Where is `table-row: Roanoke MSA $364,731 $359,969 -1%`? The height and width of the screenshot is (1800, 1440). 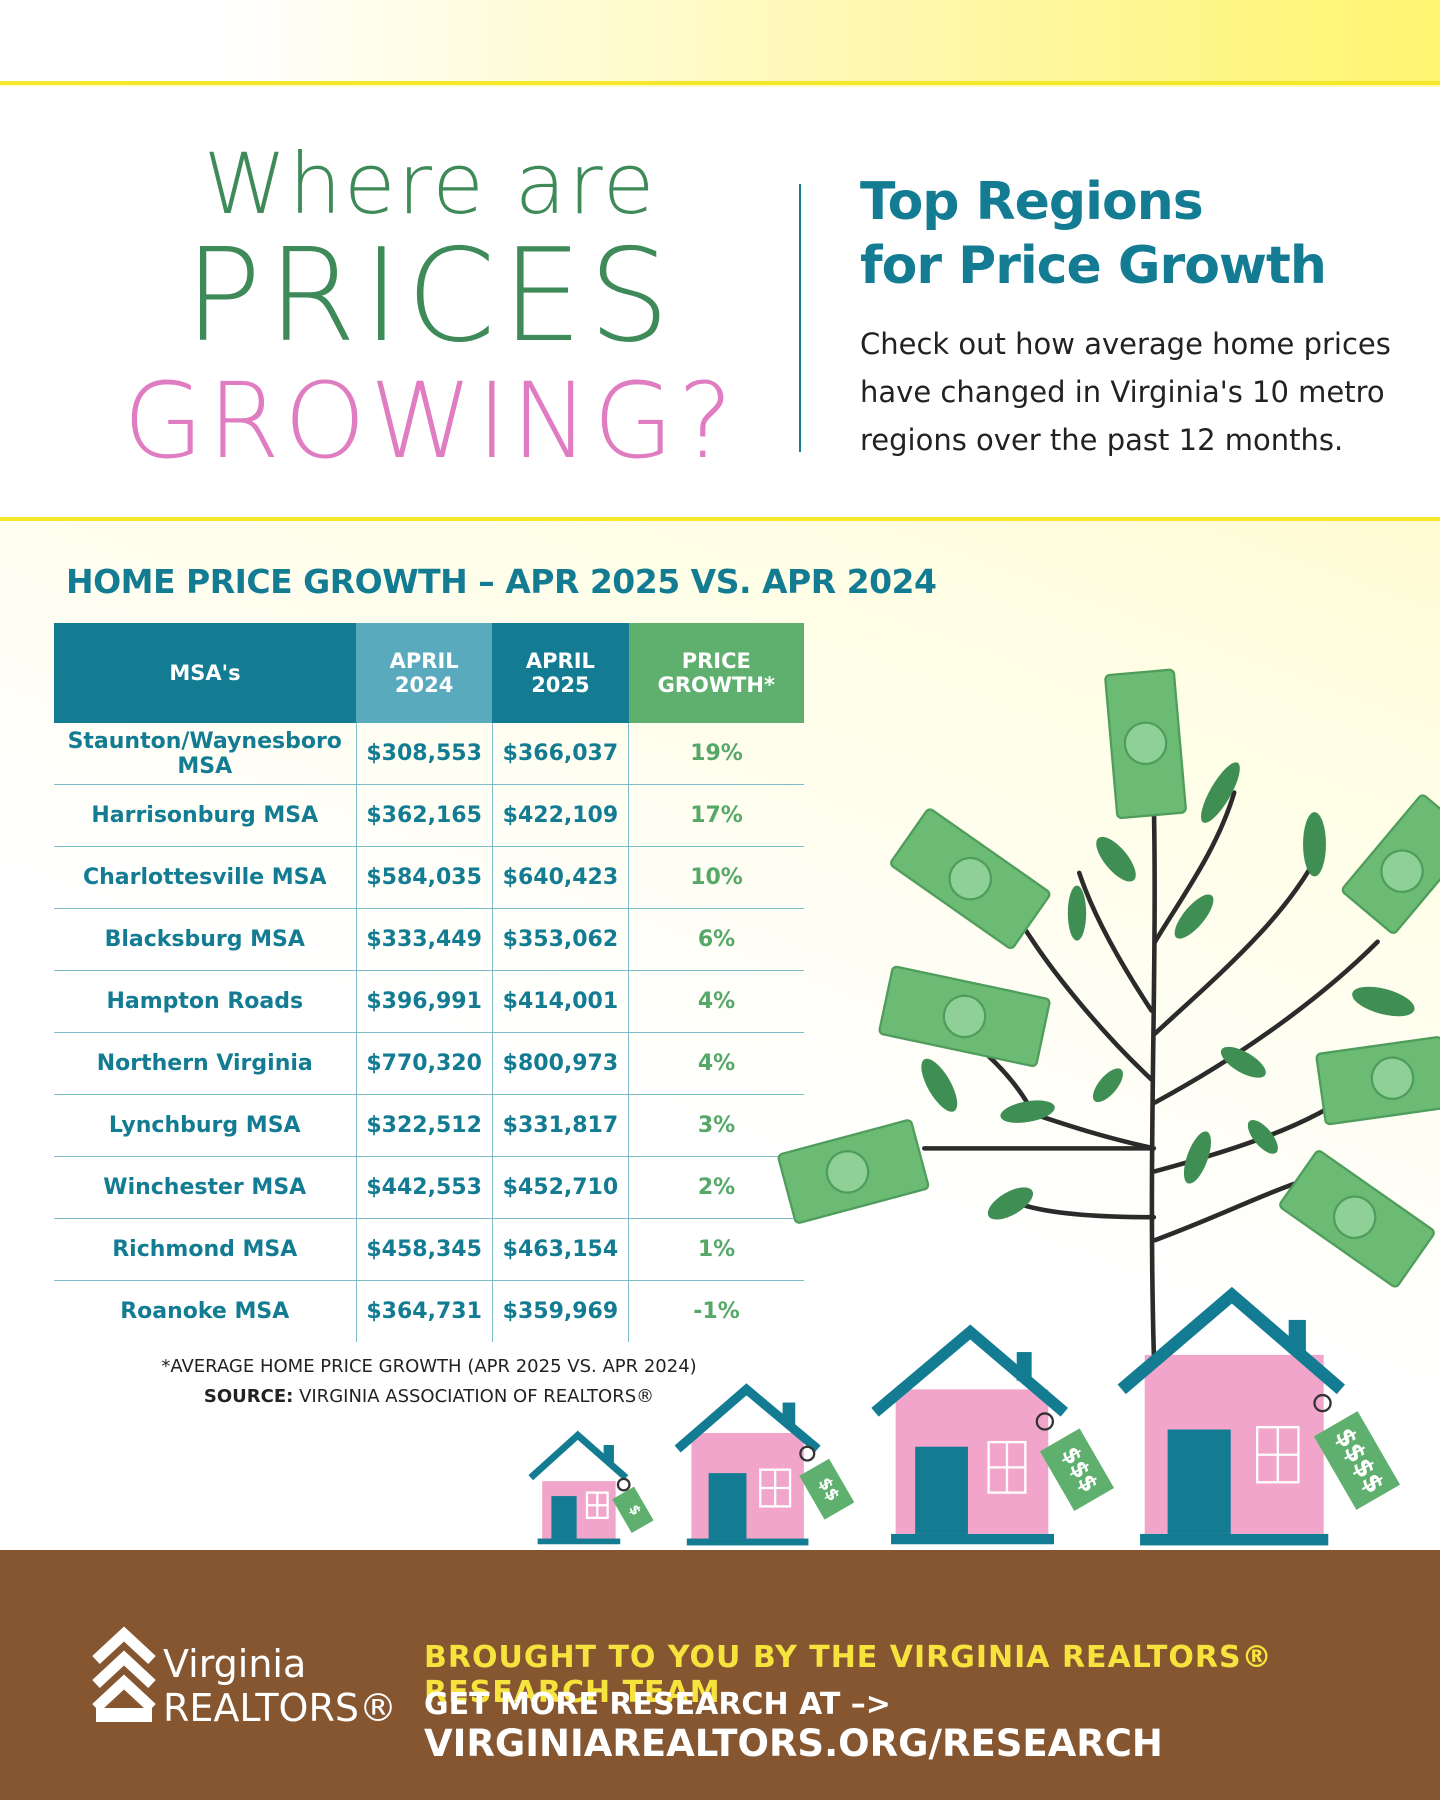 table-row: Roanoke MSA $364,731 $359,969 -1% is located at coordinates (429, 1311).